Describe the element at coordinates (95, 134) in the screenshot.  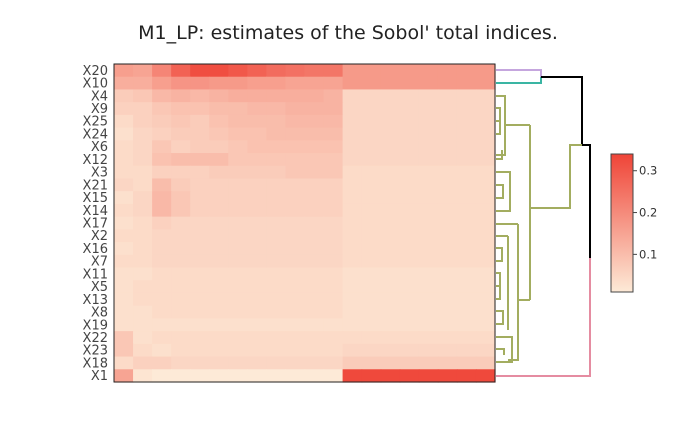
I see `y-tick-label: X24` at that location.